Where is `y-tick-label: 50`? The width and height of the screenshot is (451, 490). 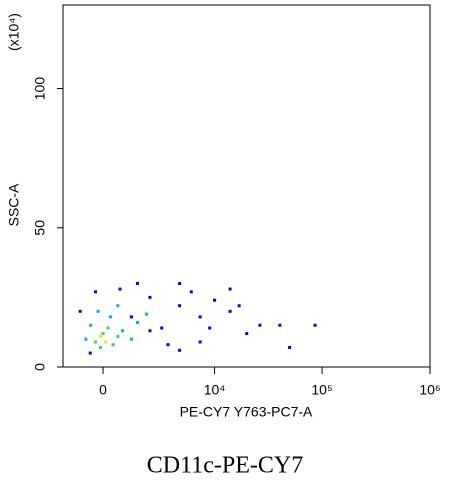 y-tick-label: 50 is located at coordinates (40, 228).